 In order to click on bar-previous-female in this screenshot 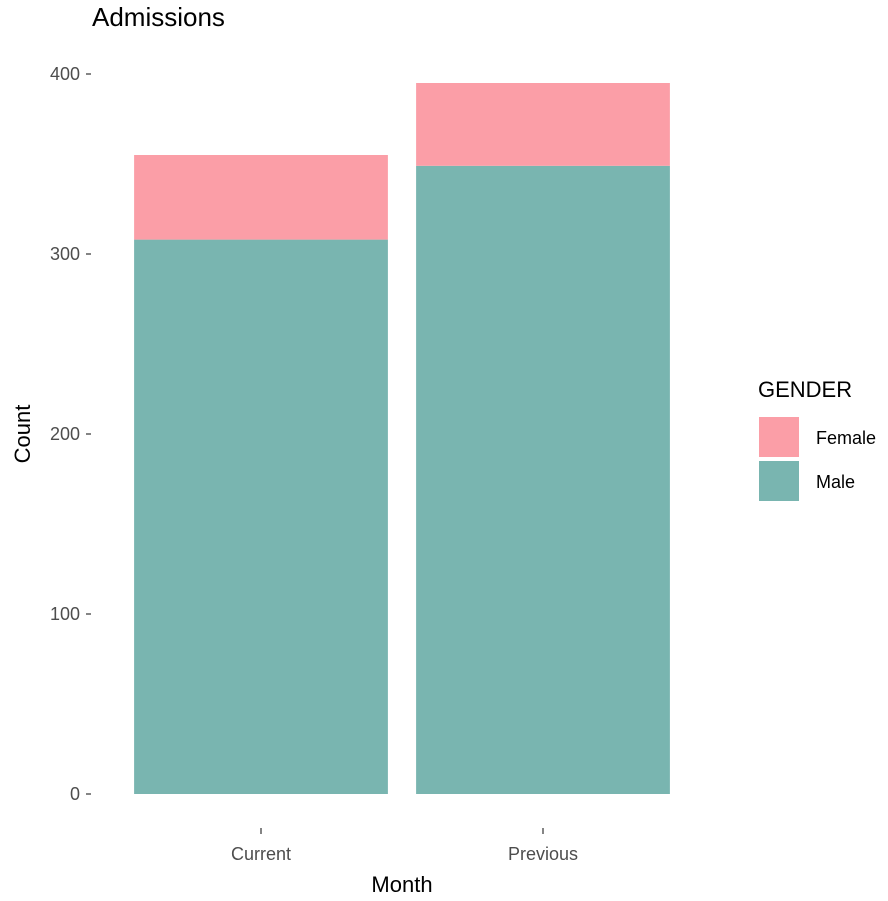, I will do `click(543, 124)`.